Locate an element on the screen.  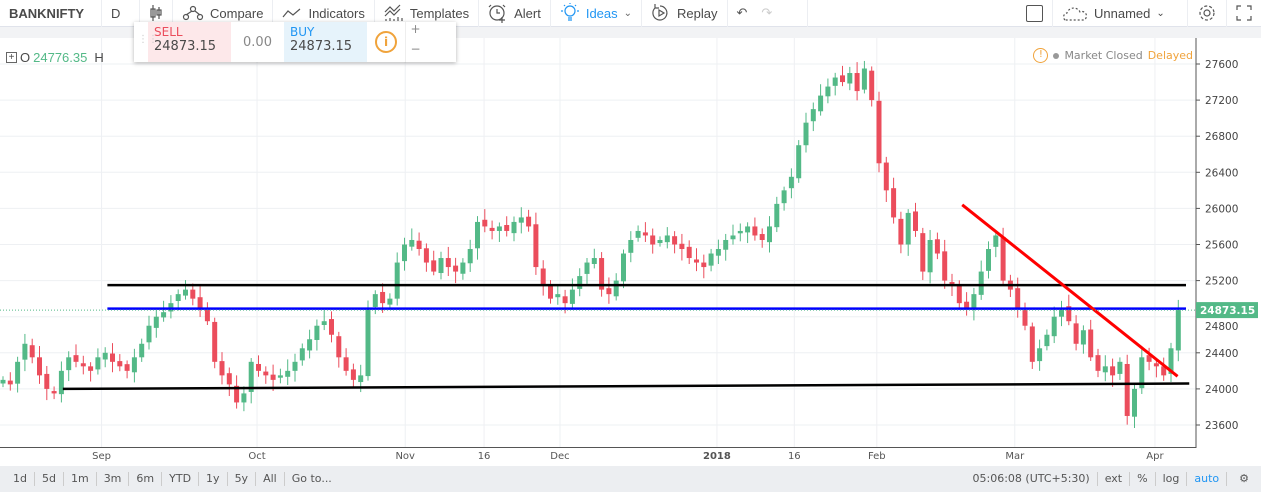
buy-label: BUY is located at coordinates (302, 32).